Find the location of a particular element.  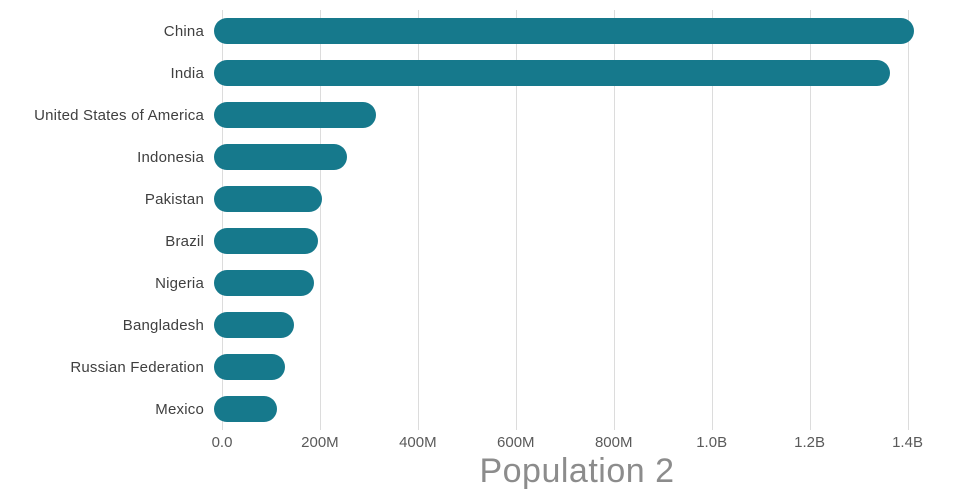

x-tick-label: 0.0 is located at coordinates (222, 442).